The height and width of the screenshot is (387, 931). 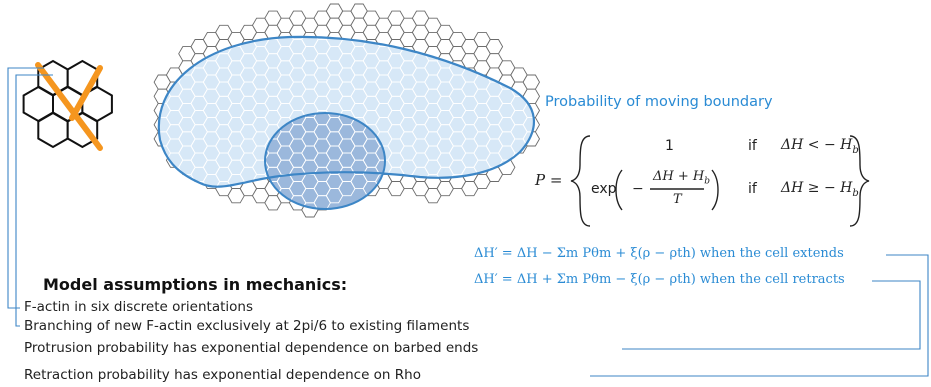 I want to click on nucleus-hexagon-grid, so click(x=325, y=161).